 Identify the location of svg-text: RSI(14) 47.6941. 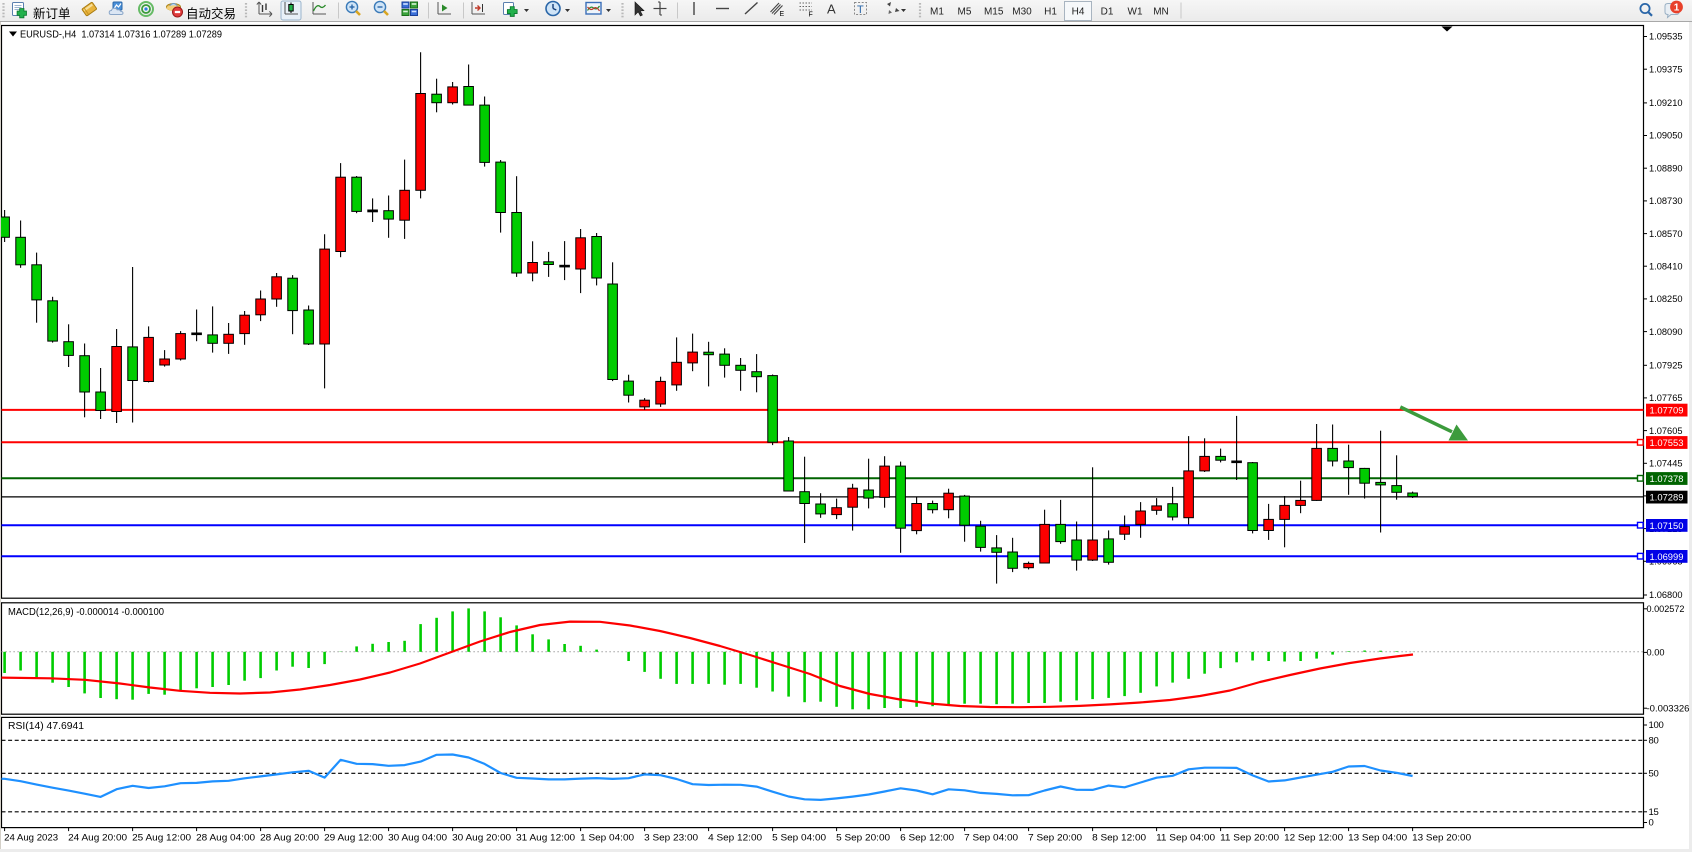
(46, 726).